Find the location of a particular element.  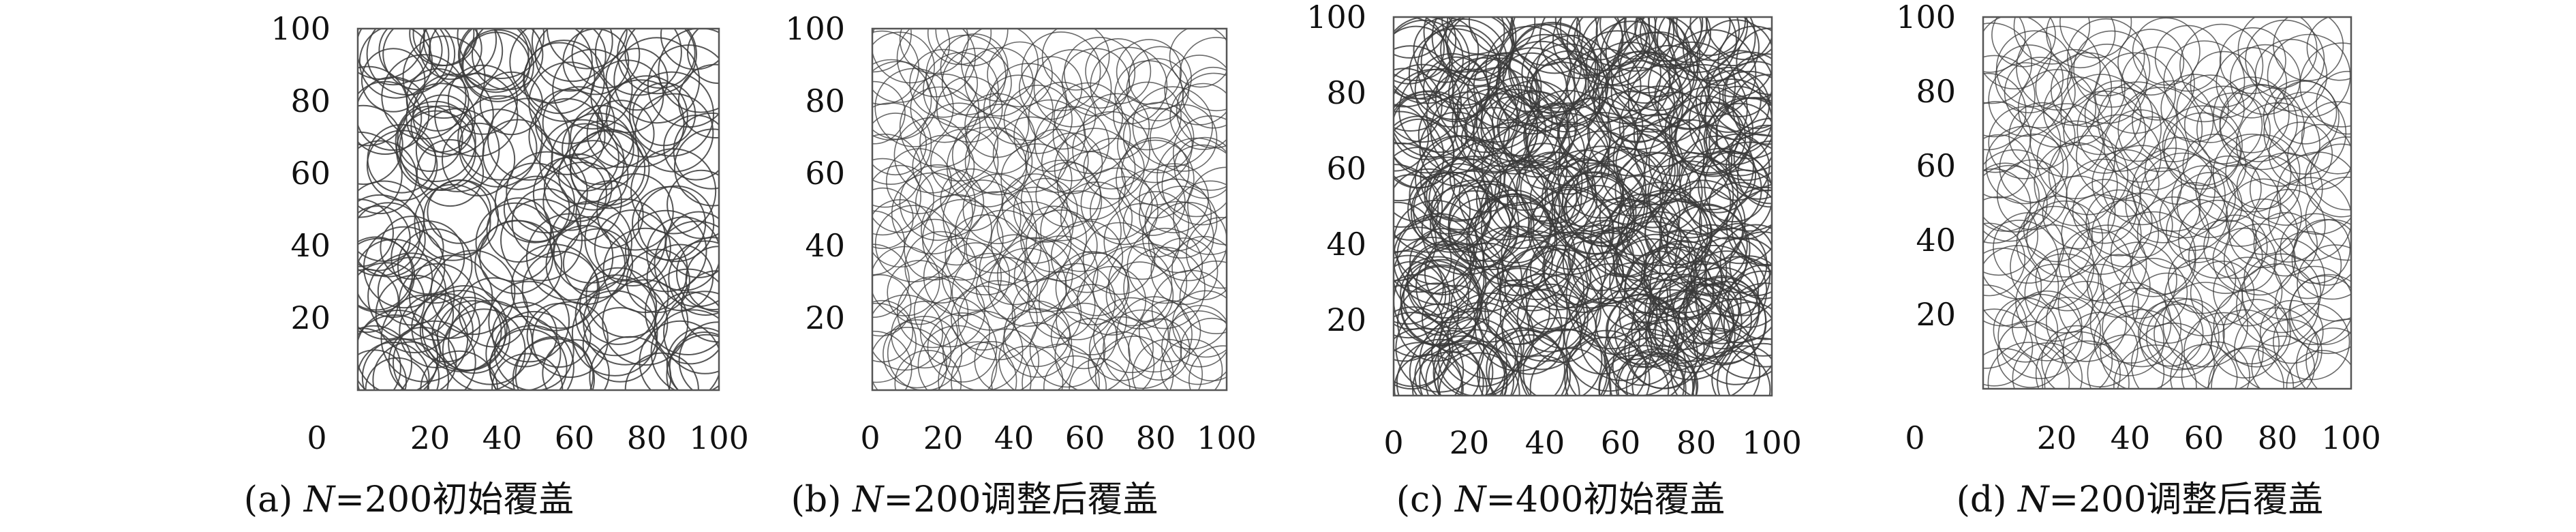

caption-b-prefix: (b) is located at coordinates (822, 500).